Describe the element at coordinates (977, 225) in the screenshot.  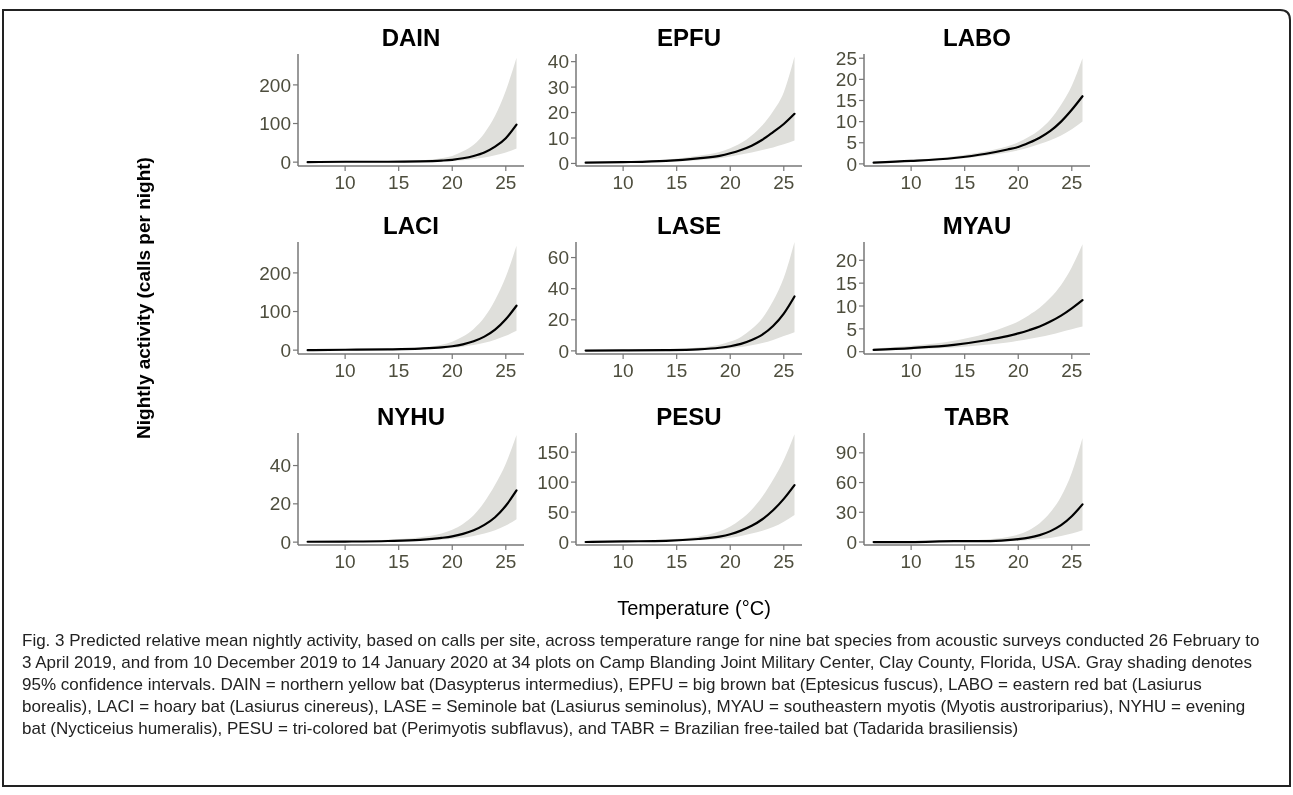
I see `chart-title: MYAU` at that location.